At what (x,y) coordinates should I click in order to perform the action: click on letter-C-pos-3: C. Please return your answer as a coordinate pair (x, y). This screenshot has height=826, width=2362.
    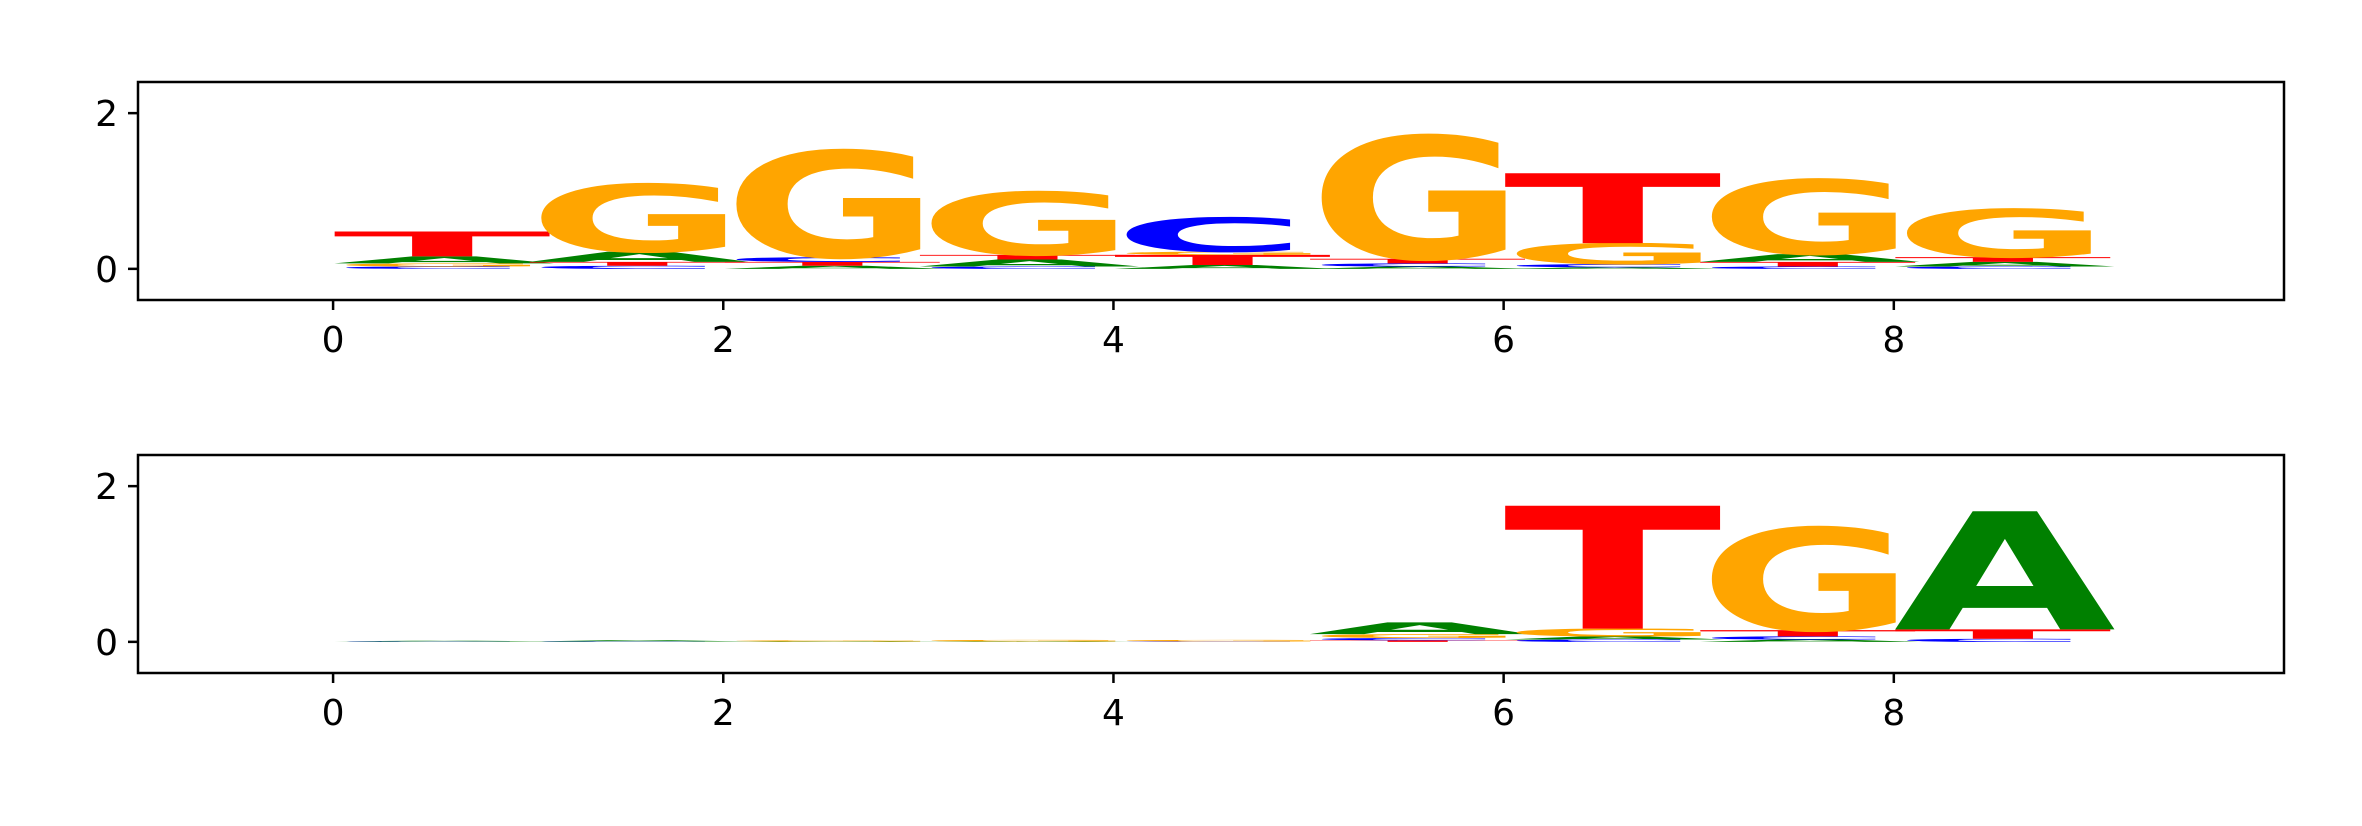
    Looking at the image, I should click on (1014, 268).